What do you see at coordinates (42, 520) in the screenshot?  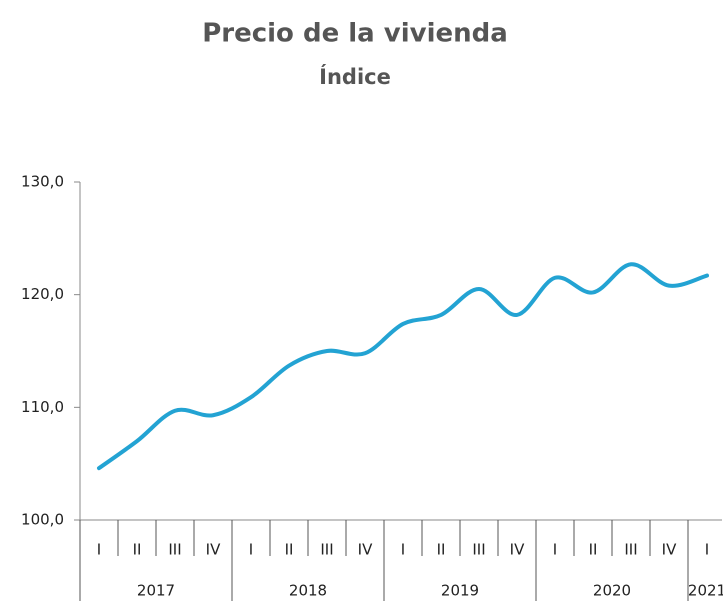 I see `y-tick-label: 100,0` at bounding box center [42, 520].